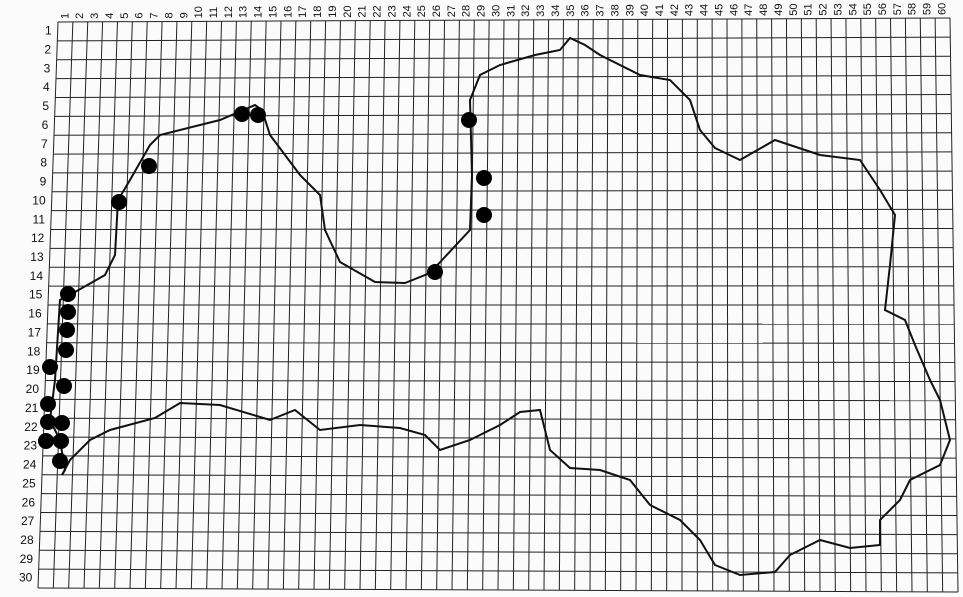 The height and width of the screenshot is (597, 963). Describe the element at coordinates (28, 521) in the screenshot. I see `row-label: 27` at that location.